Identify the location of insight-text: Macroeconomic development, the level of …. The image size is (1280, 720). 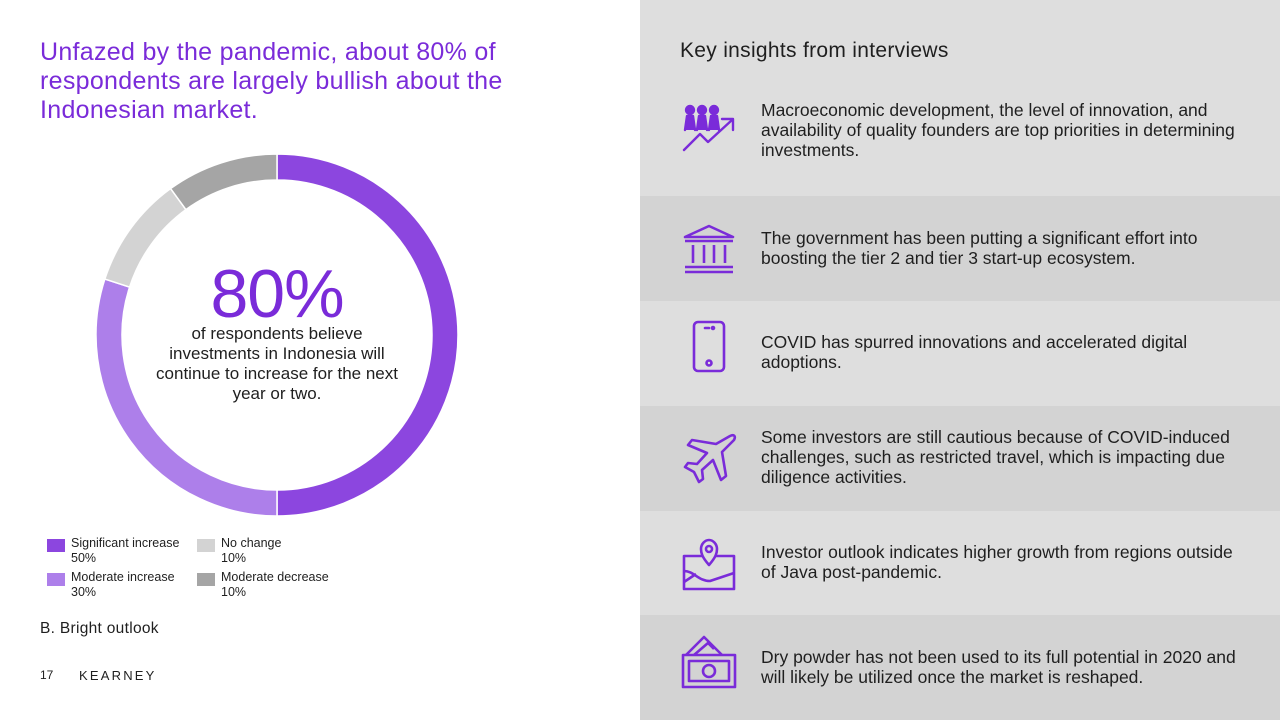
(998, 130).